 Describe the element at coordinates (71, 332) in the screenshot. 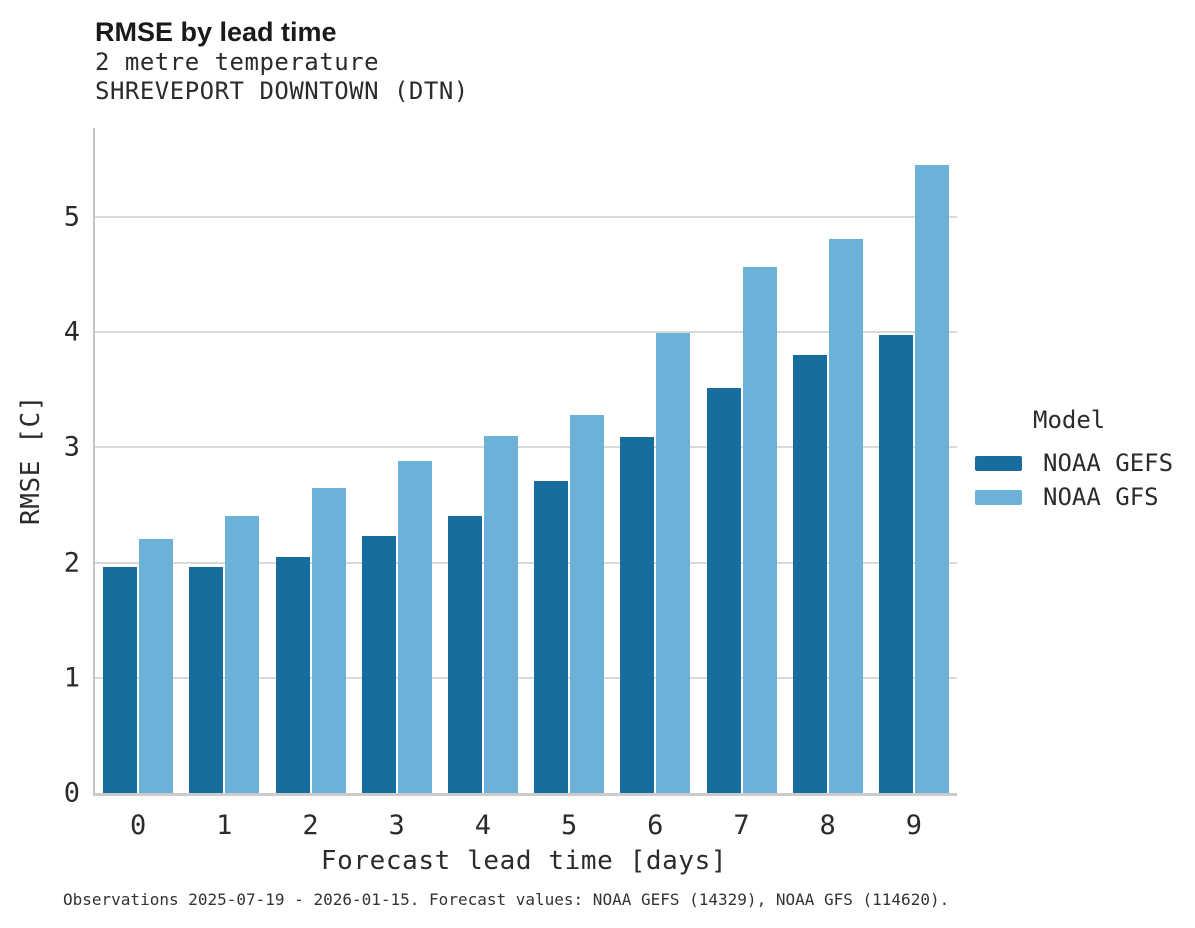

I see `y-tick-label-4: 4` at that location.